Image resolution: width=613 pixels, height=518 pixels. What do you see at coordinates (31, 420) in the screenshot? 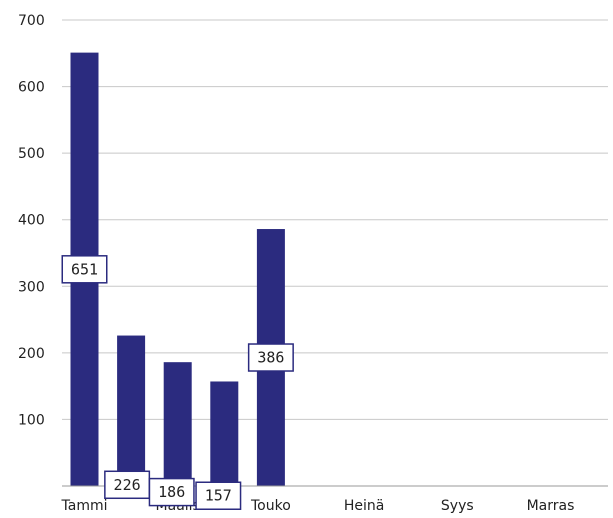
I see `y-tick-label: 100` at bounding box center [31, 420].